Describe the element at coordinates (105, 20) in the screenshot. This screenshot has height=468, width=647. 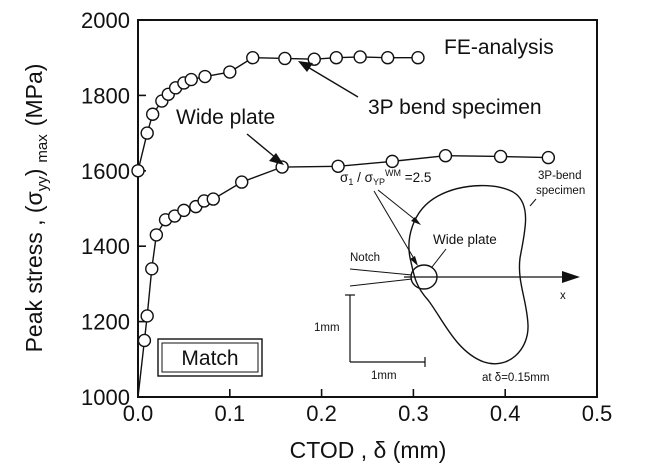
I see `y-tick-label: 2000` at that location.